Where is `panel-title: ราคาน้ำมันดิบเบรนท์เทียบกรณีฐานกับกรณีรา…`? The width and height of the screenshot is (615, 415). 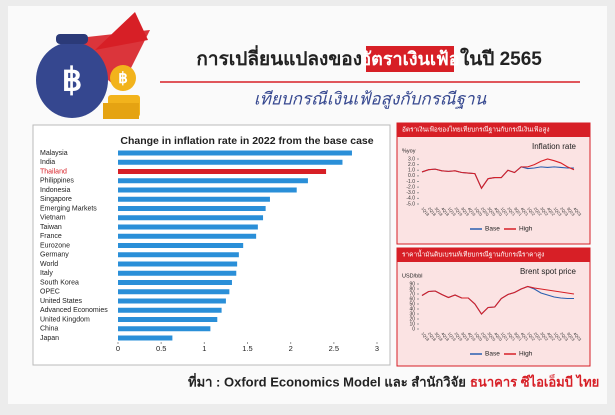
panel-title: ราคาน้ำมันดิบเบรนท์เทียบกรณีฐานกับกรณีรา… is located at coordinates (473, 254).